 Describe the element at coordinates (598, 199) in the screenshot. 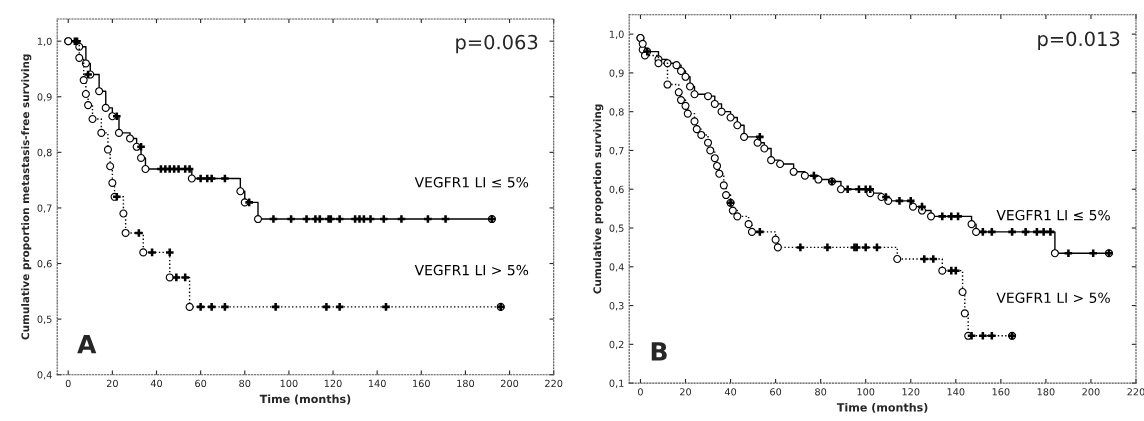

I see `y-axis-title: Cumulative proportion surviving` at that location.